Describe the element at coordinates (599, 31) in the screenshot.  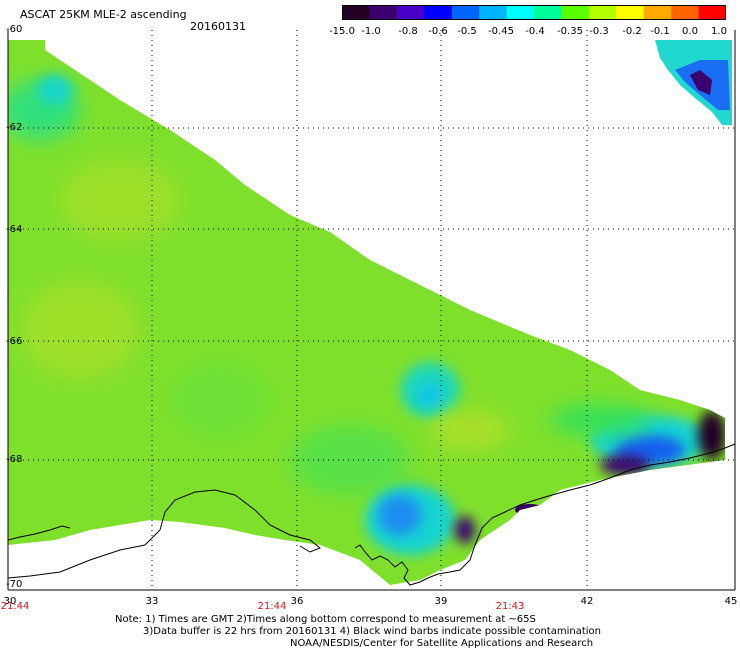
I see `colorbar-label: -0.3` at that location.